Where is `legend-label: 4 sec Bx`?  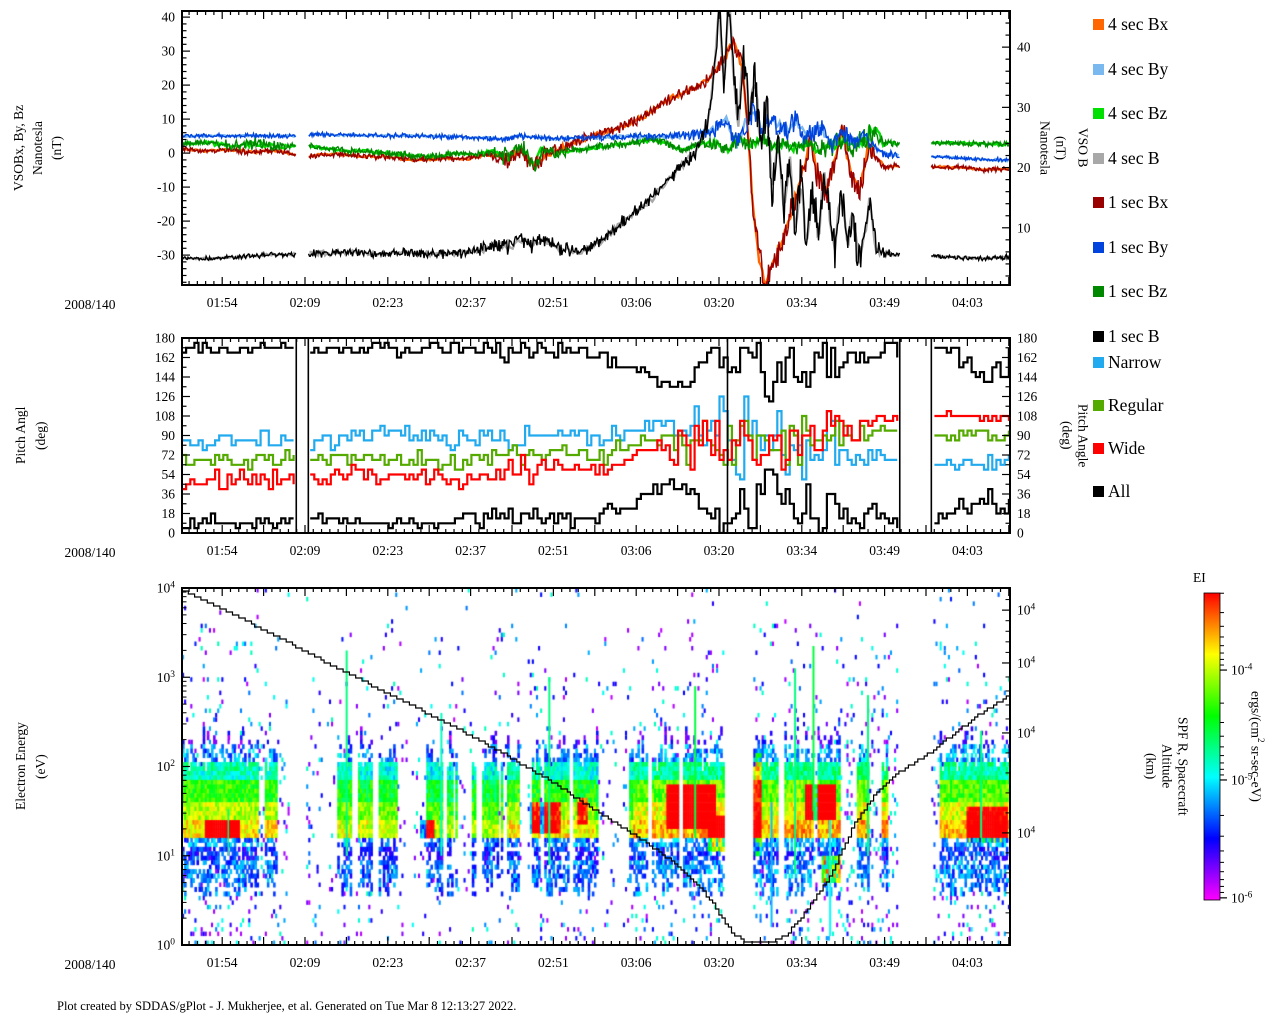
legend-label: 4 sec Bx is located at coordinates (1138, 24).